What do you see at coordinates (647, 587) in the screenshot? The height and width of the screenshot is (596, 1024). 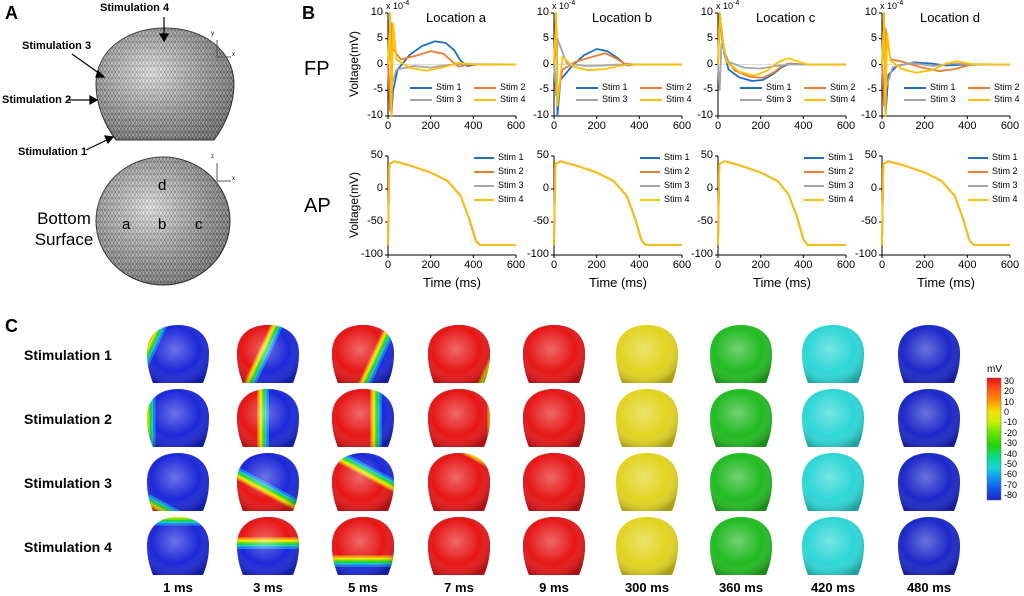 I see `time-label: 300 ms` at bounding box center [647, 587].